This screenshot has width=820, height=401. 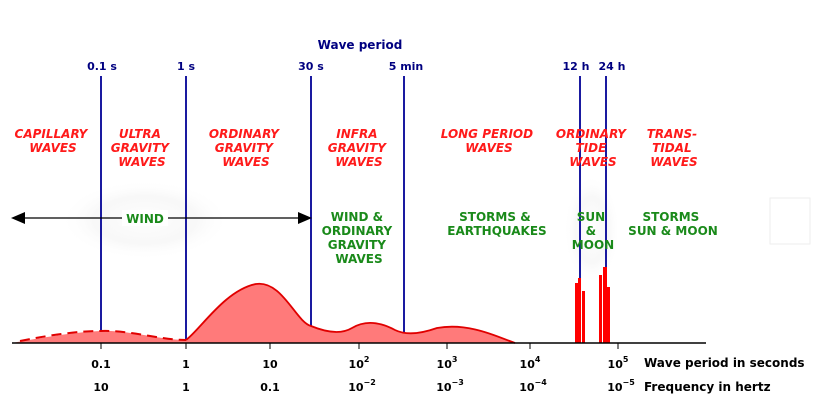 I want to click on frequency-tick-labels: 10 1 0.1 10⁻² 10⁻³ 10⁻⁴ 10⁻⁵, so click(x=364, y=386).